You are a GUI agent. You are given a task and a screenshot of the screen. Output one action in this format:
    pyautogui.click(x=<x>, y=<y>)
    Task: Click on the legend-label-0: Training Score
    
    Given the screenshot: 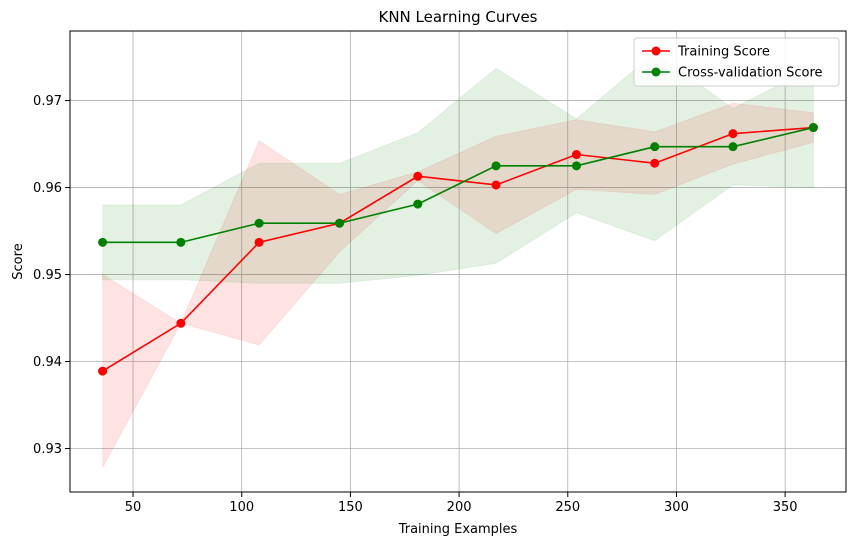 What is the action you would take?
    pyautogui.click(x=723, y=52)
    